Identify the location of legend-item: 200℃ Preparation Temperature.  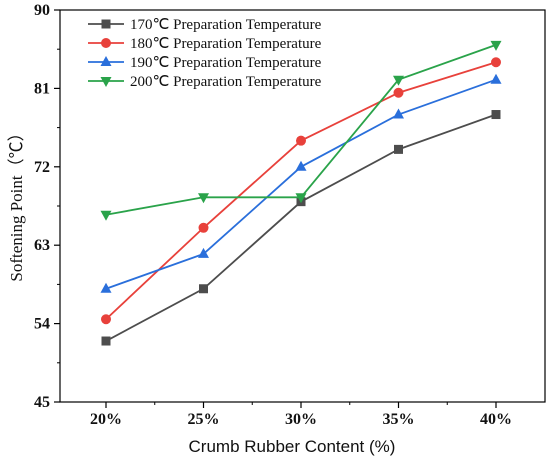
(205, 82).